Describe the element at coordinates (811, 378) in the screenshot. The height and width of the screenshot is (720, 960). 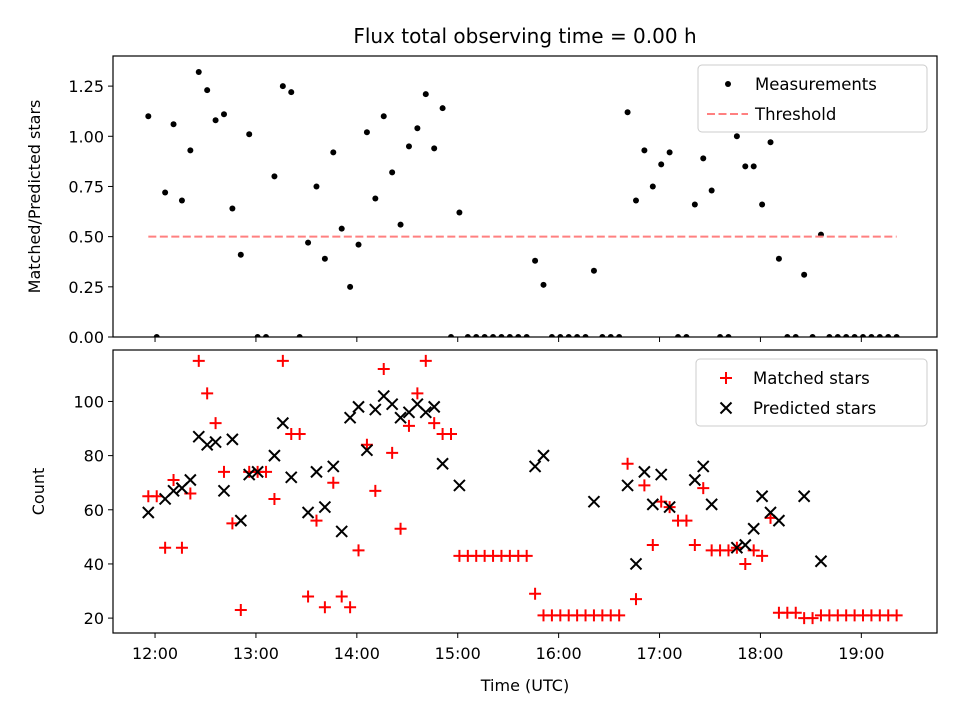
I see `legend-label-matched-stars: Matched stars` at that location.